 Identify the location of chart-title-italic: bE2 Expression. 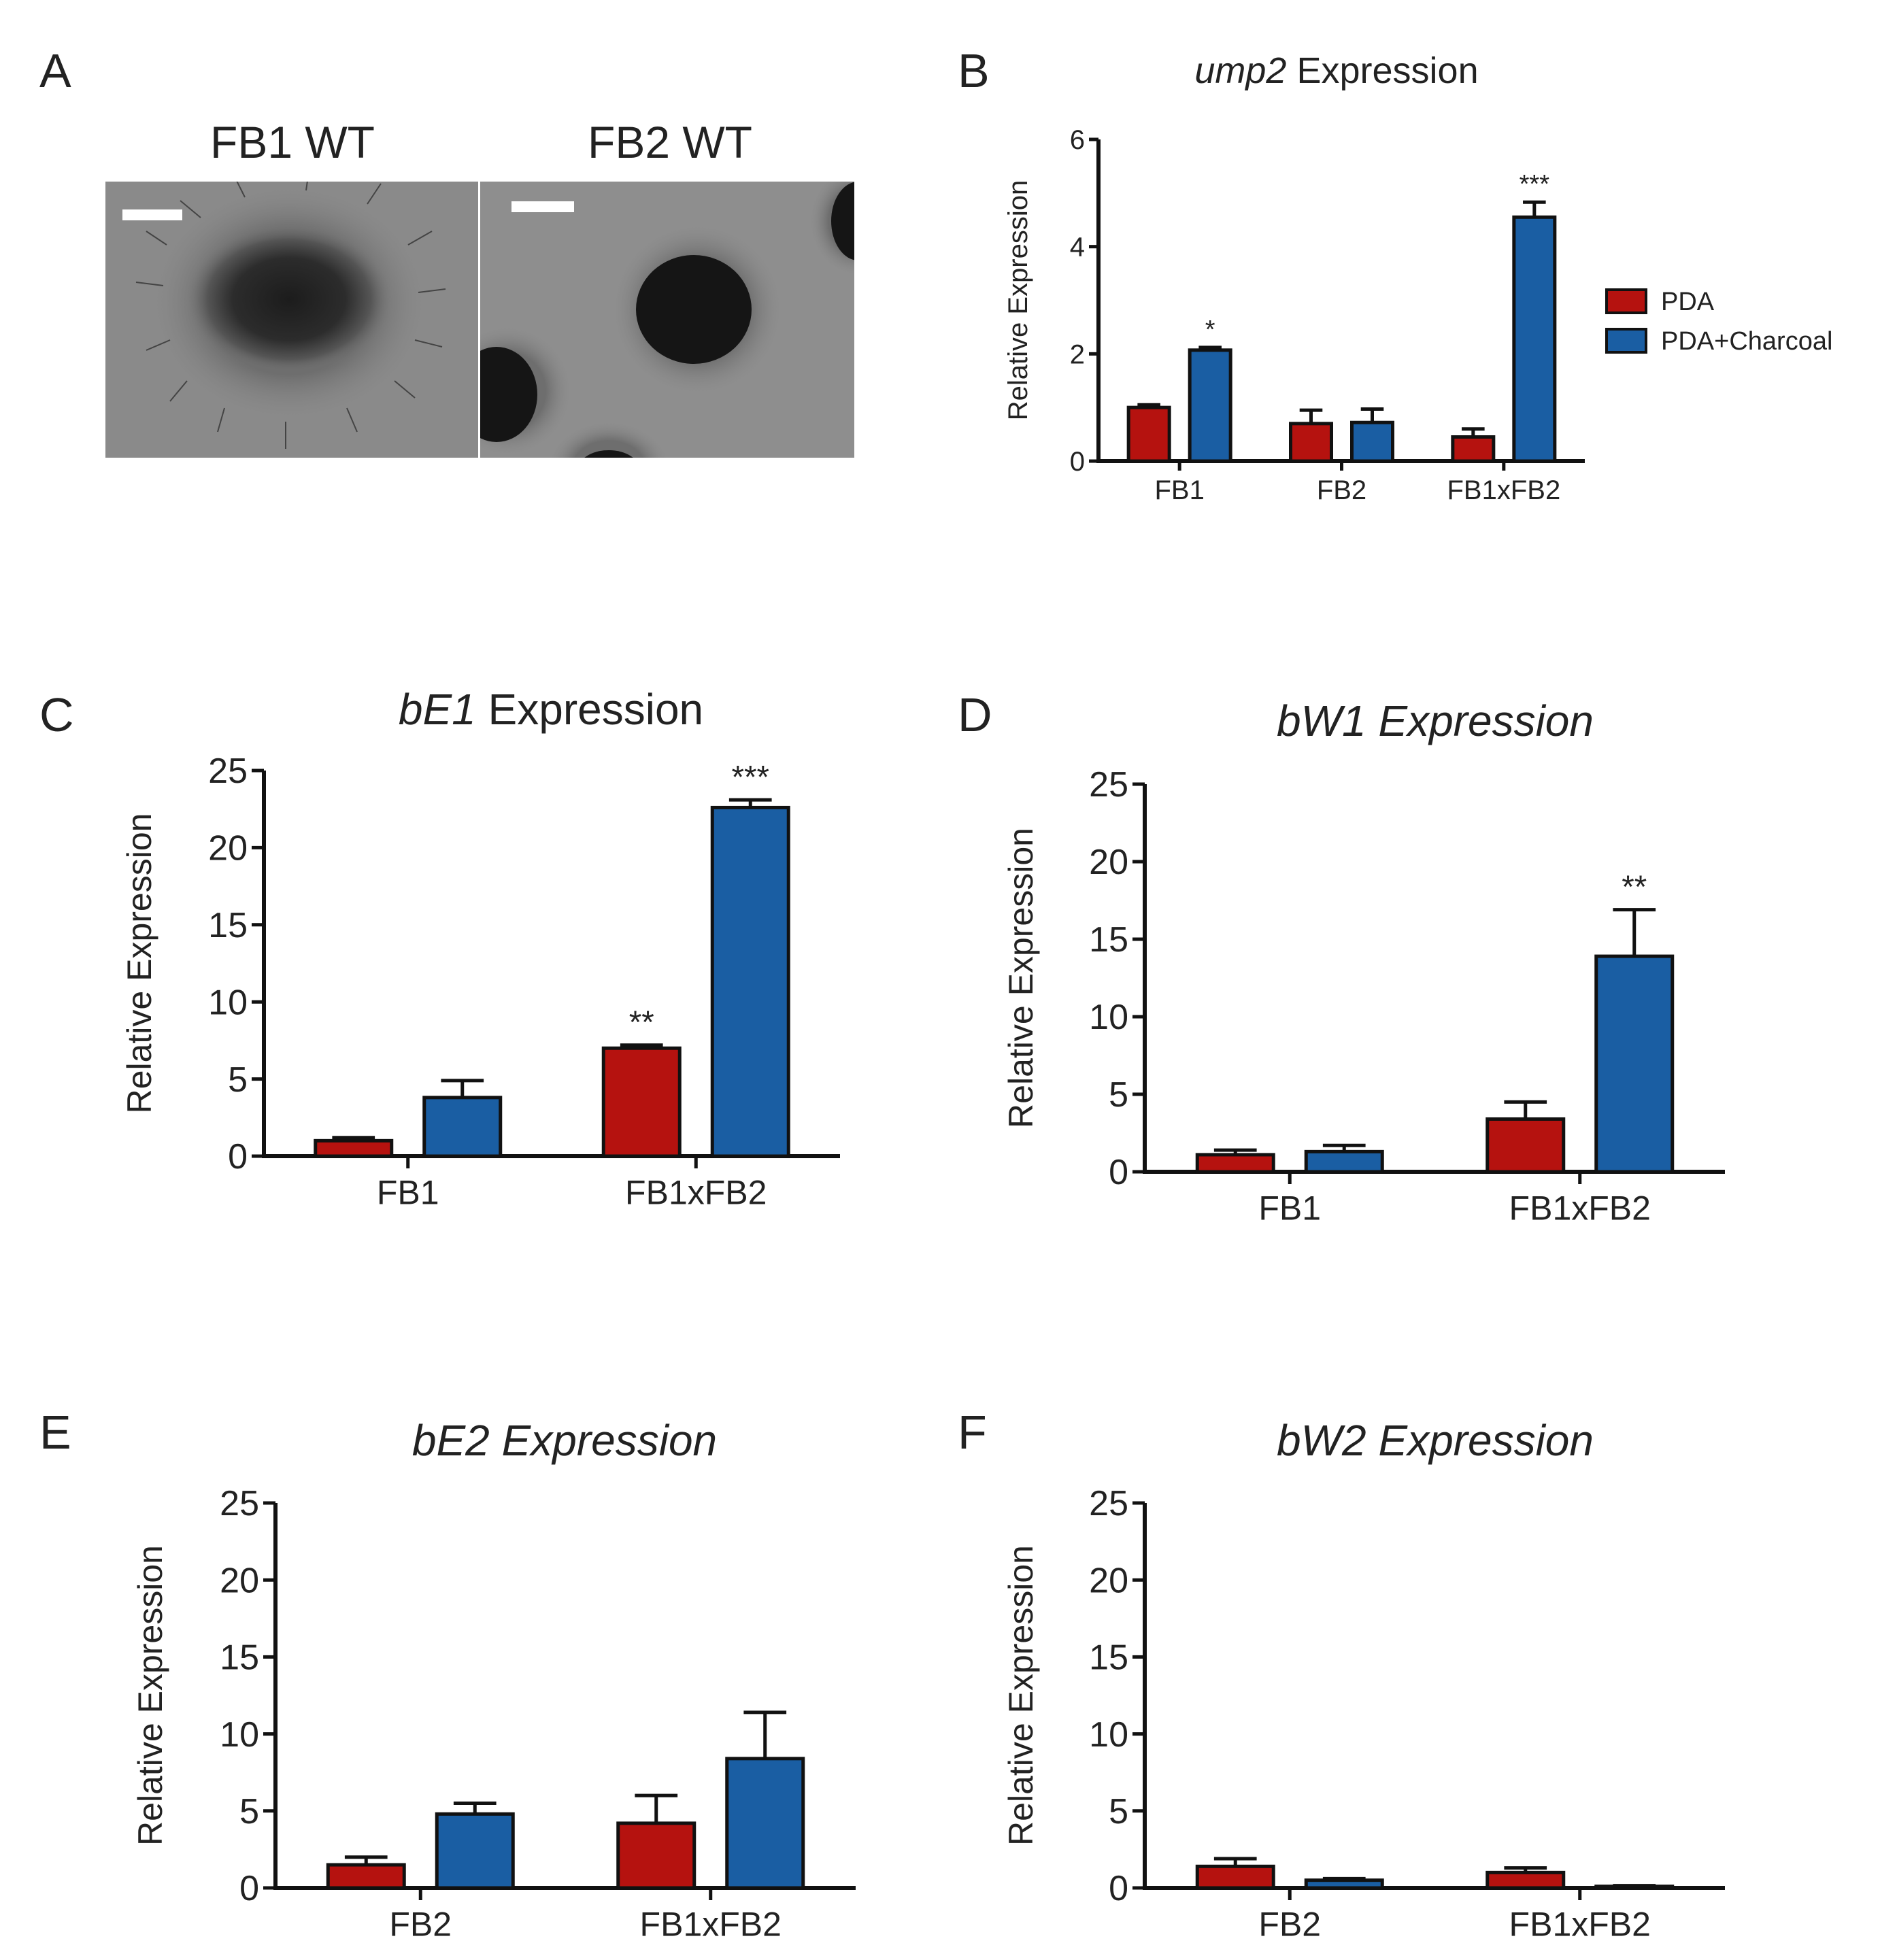
(564, 1441).